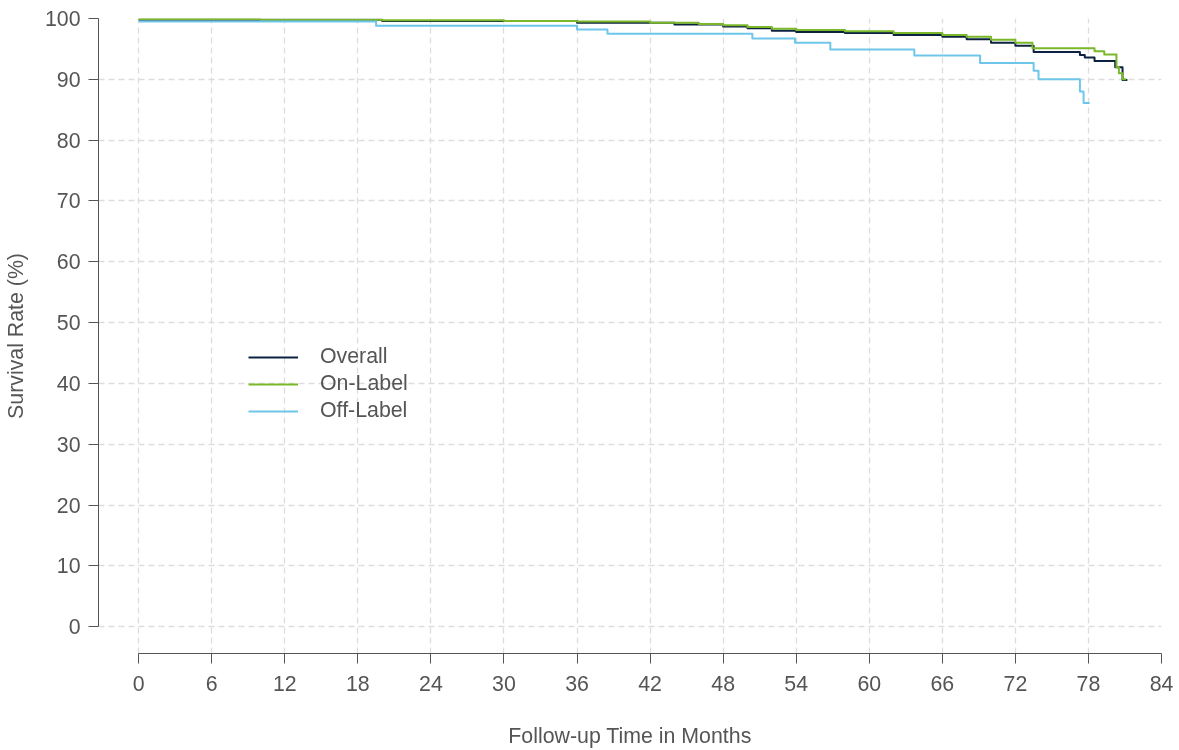  I want to click on x-tick-label: 54, so click(796, 683).